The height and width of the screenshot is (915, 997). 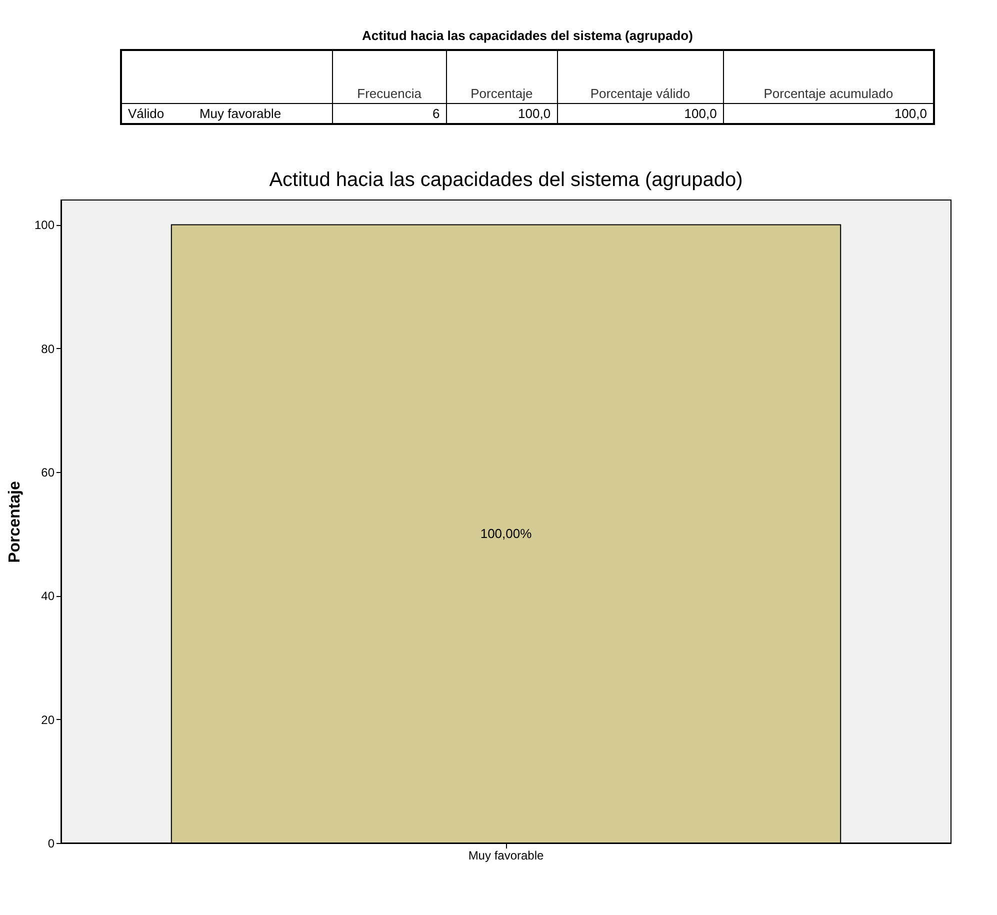 I want to click on category-label: Porcentaje acumulado, so click(x=828, y=77).